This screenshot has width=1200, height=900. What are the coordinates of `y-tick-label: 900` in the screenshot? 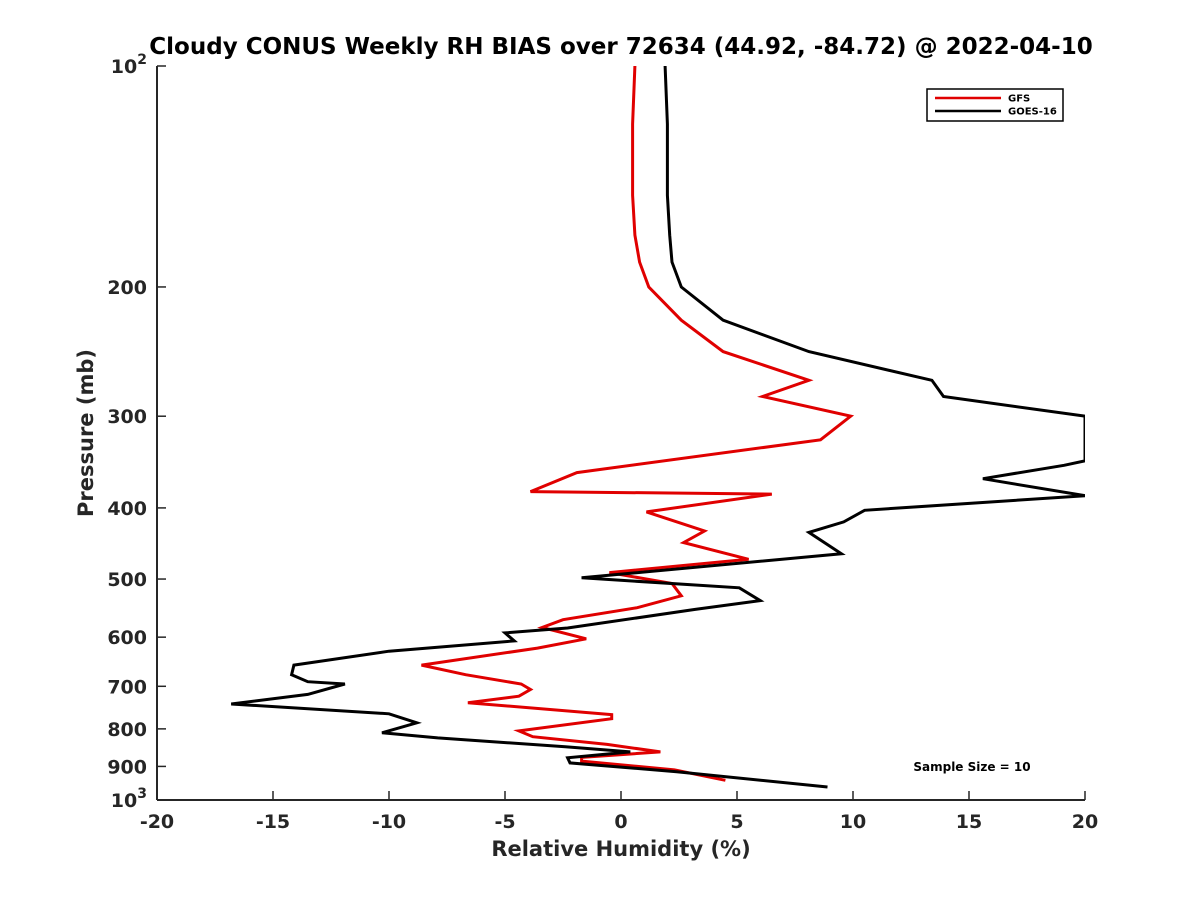 It's located at (127, 767).